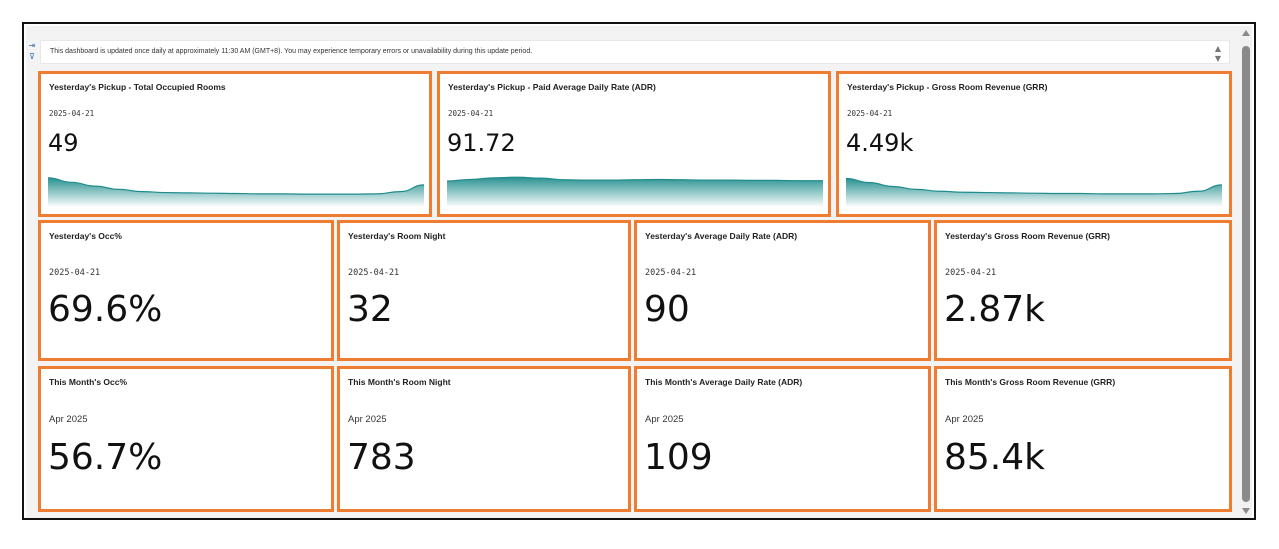 The width and height of the screenshot is (1279, 549). What do you see at coordinates (484, 290) in the screenshot?
I see `kpi-card-yesterday-room-night: Yesterday's Room Night 2025-04-21 32` at bounding box center [484, 290].